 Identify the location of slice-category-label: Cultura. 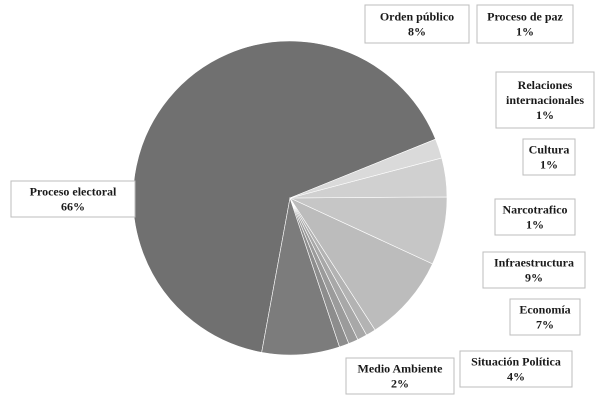
(549, 150).